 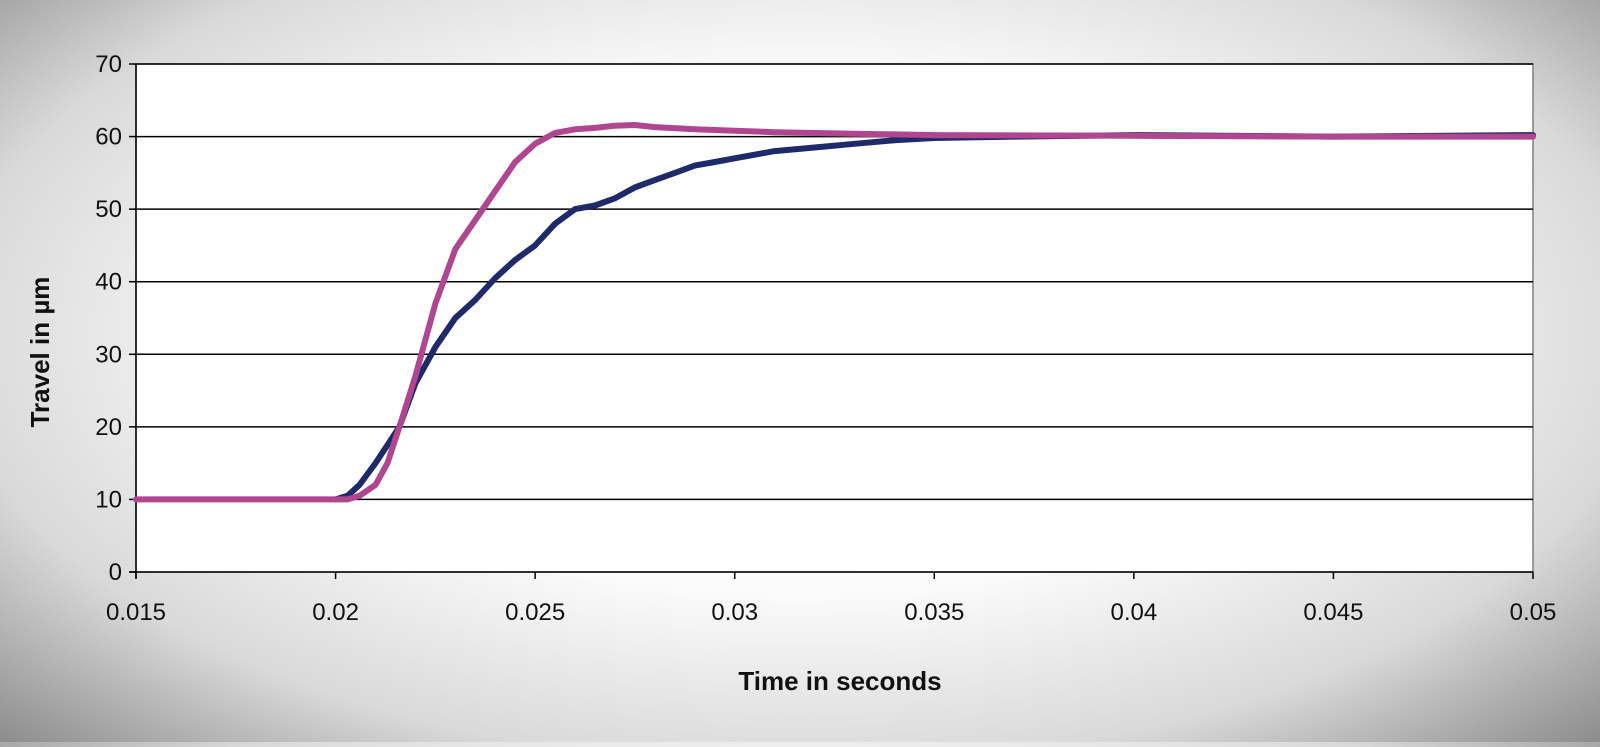 I want to click on x-tick-label: 0.035, so click(x=934, y=612).